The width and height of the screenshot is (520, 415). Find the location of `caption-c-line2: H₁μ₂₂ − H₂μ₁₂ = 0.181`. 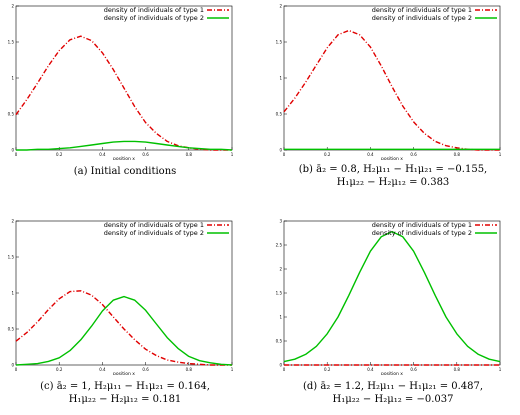

caption-c-line2: H₁μ₂₂ − H₂μ₁₂ = 0.181 is located at coordinates (125, 399).